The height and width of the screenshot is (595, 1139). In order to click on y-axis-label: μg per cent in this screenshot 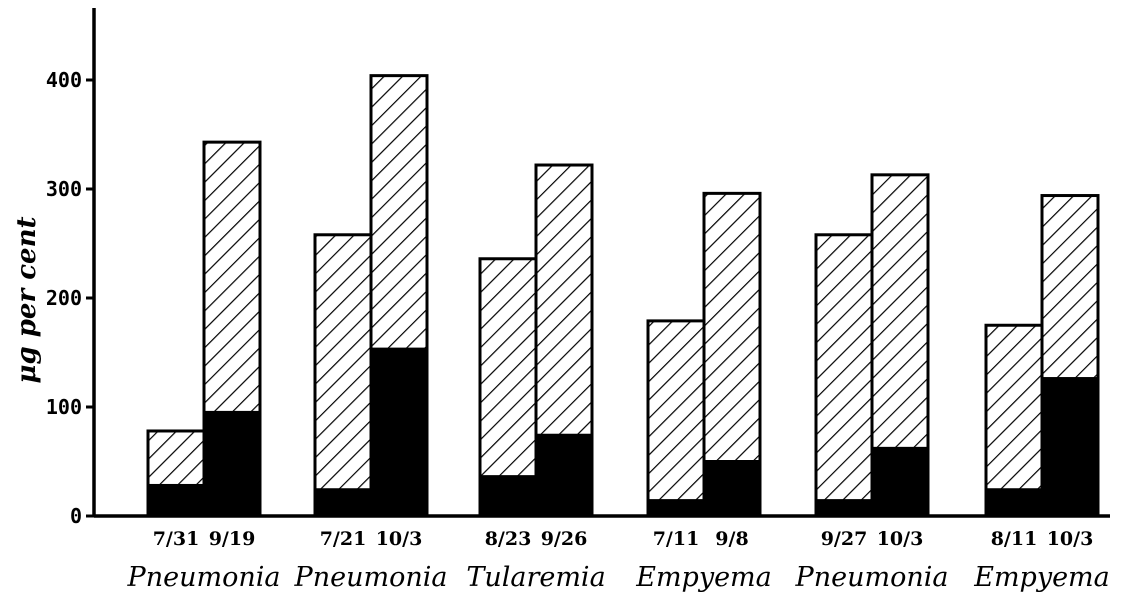, I will do `click(27, 299)`.